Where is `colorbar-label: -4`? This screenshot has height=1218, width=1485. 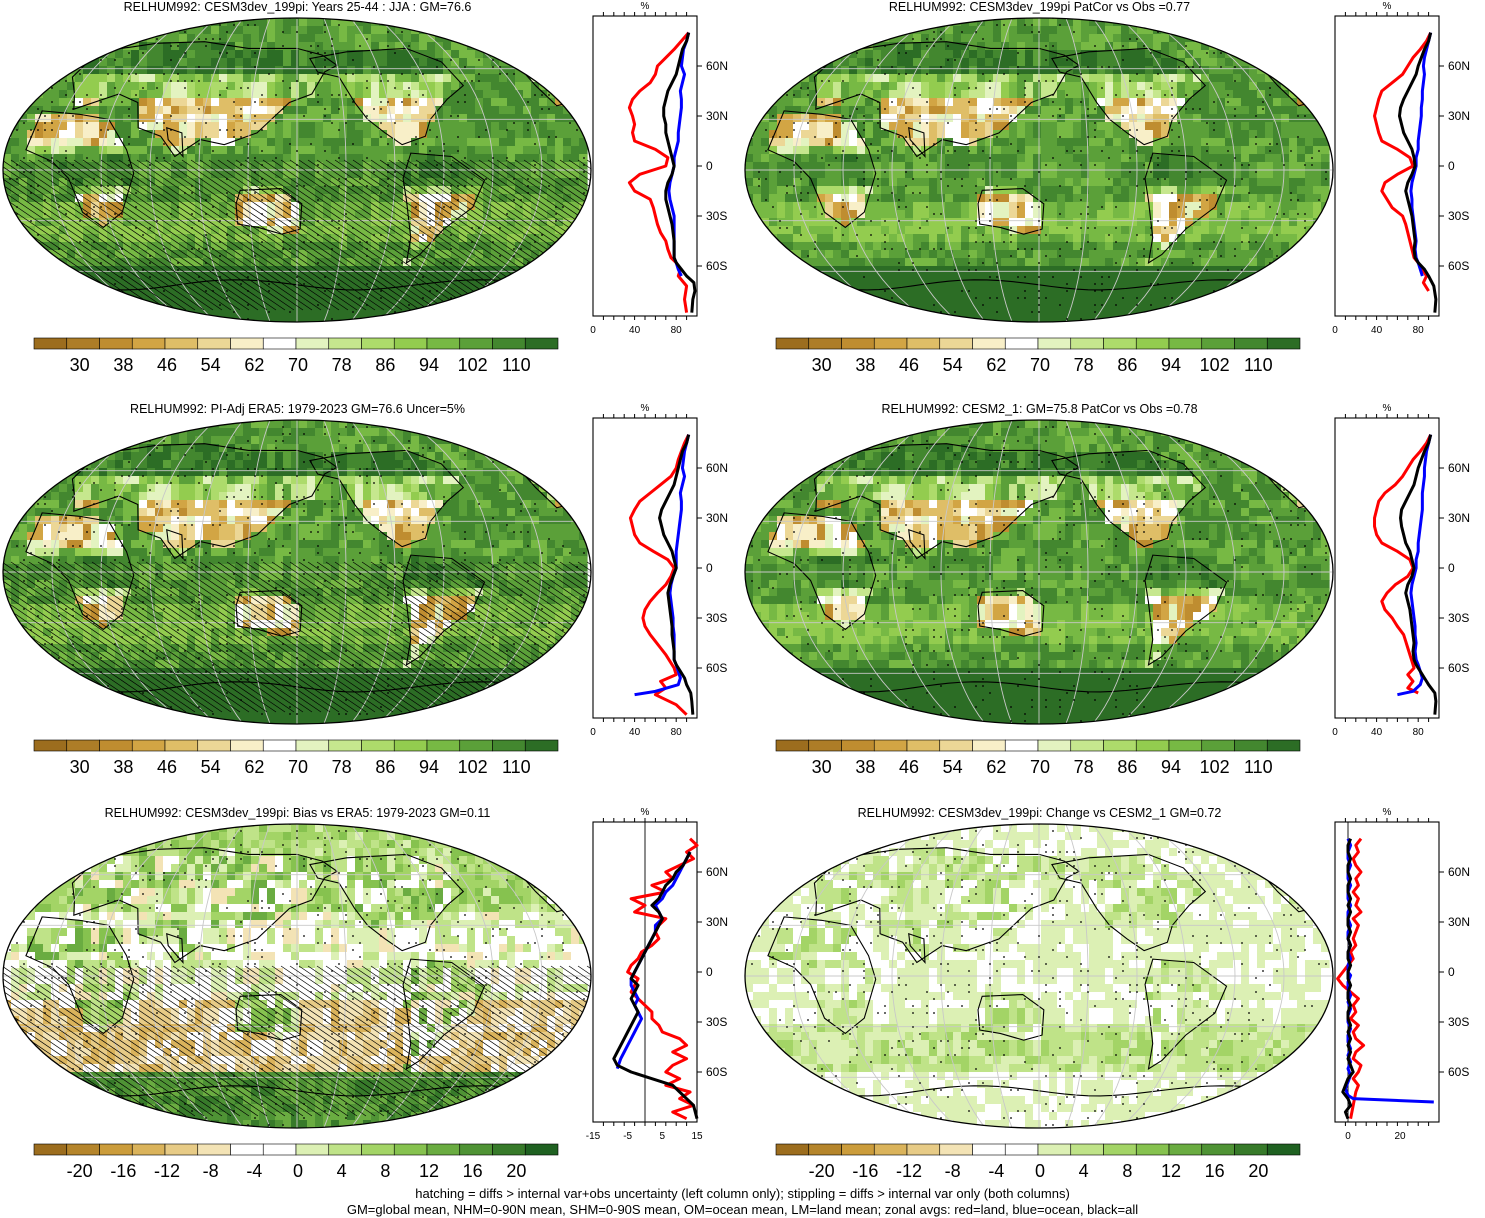 colorbar-label: -4 is located at coordinates (254, 1171).